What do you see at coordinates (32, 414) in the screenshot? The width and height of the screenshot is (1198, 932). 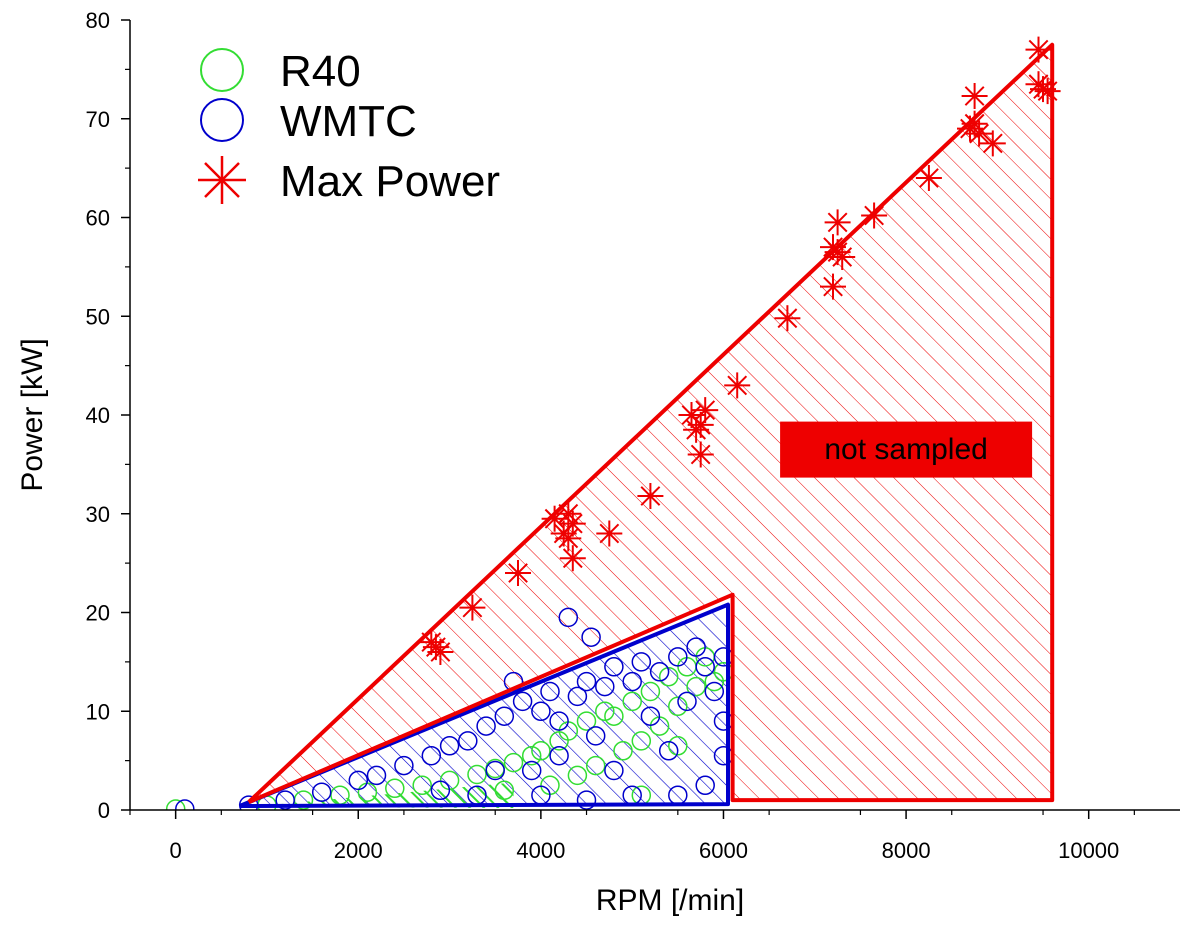 I see `y-axis-title: Power [kW]` at bounding box center [32, 414].